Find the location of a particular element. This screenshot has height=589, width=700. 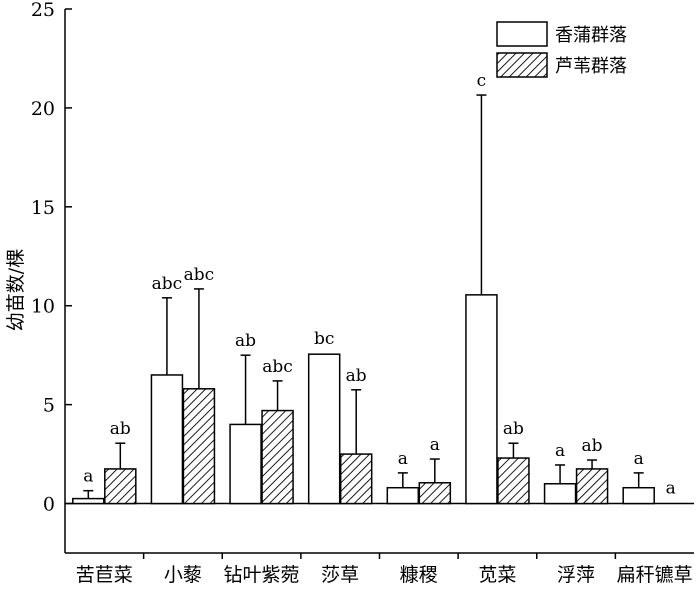

y-tick-label: 15 is located at coordinates (43, 208).